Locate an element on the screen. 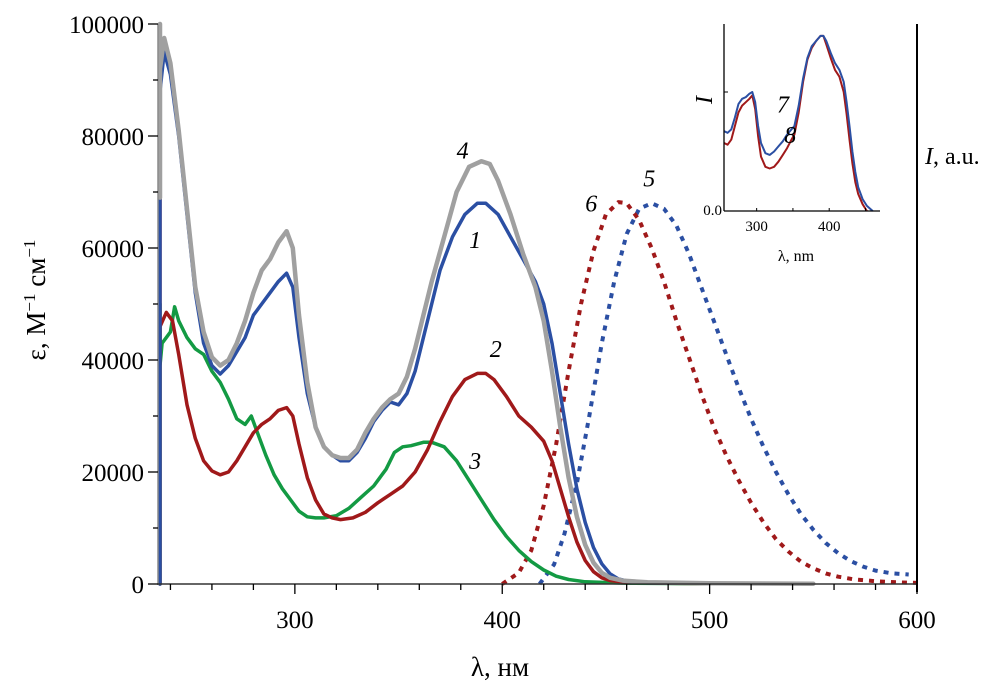  curve-label-1: 1 is located at coordinates (475, 241).